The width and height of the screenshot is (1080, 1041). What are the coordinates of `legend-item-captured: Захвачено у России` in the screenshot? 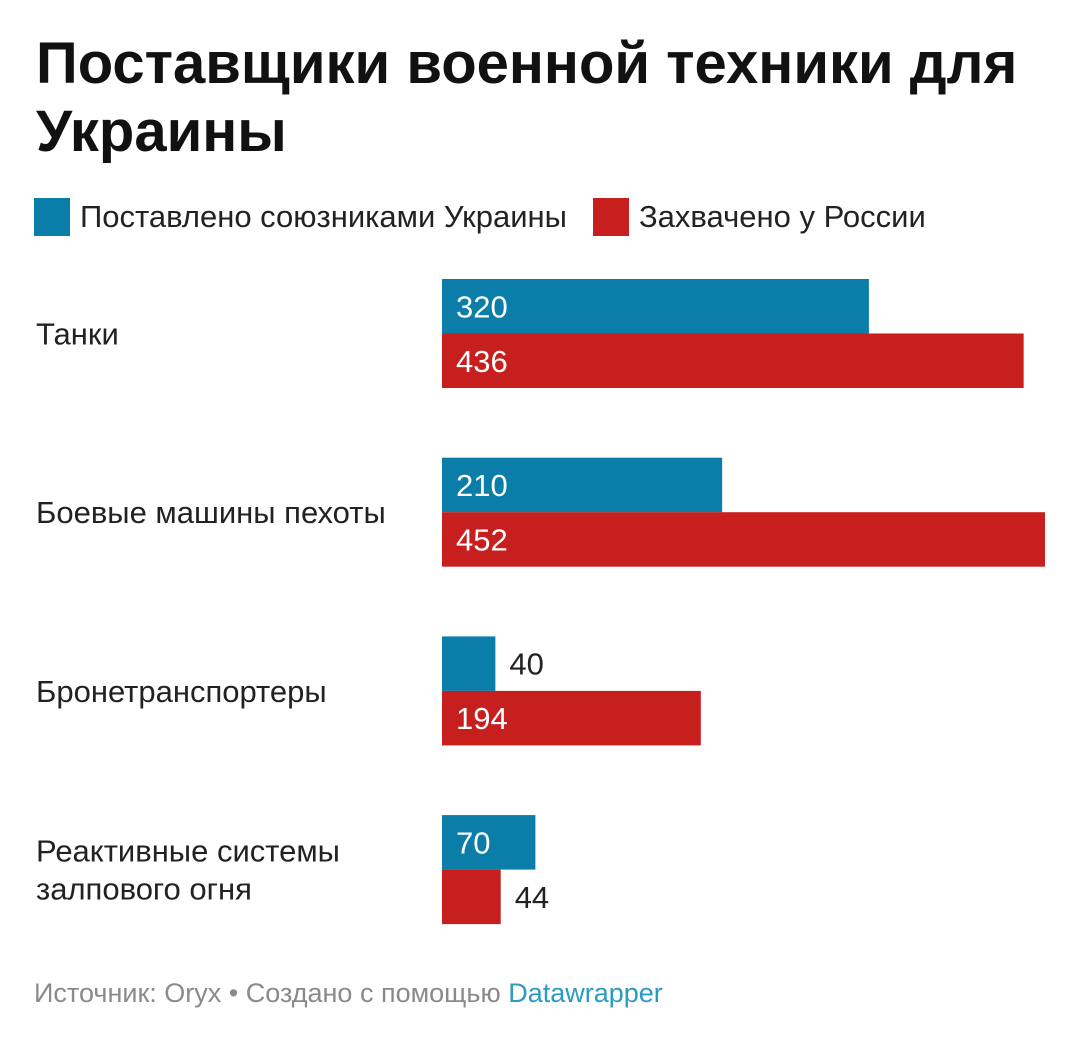 It's located at (759, 217).